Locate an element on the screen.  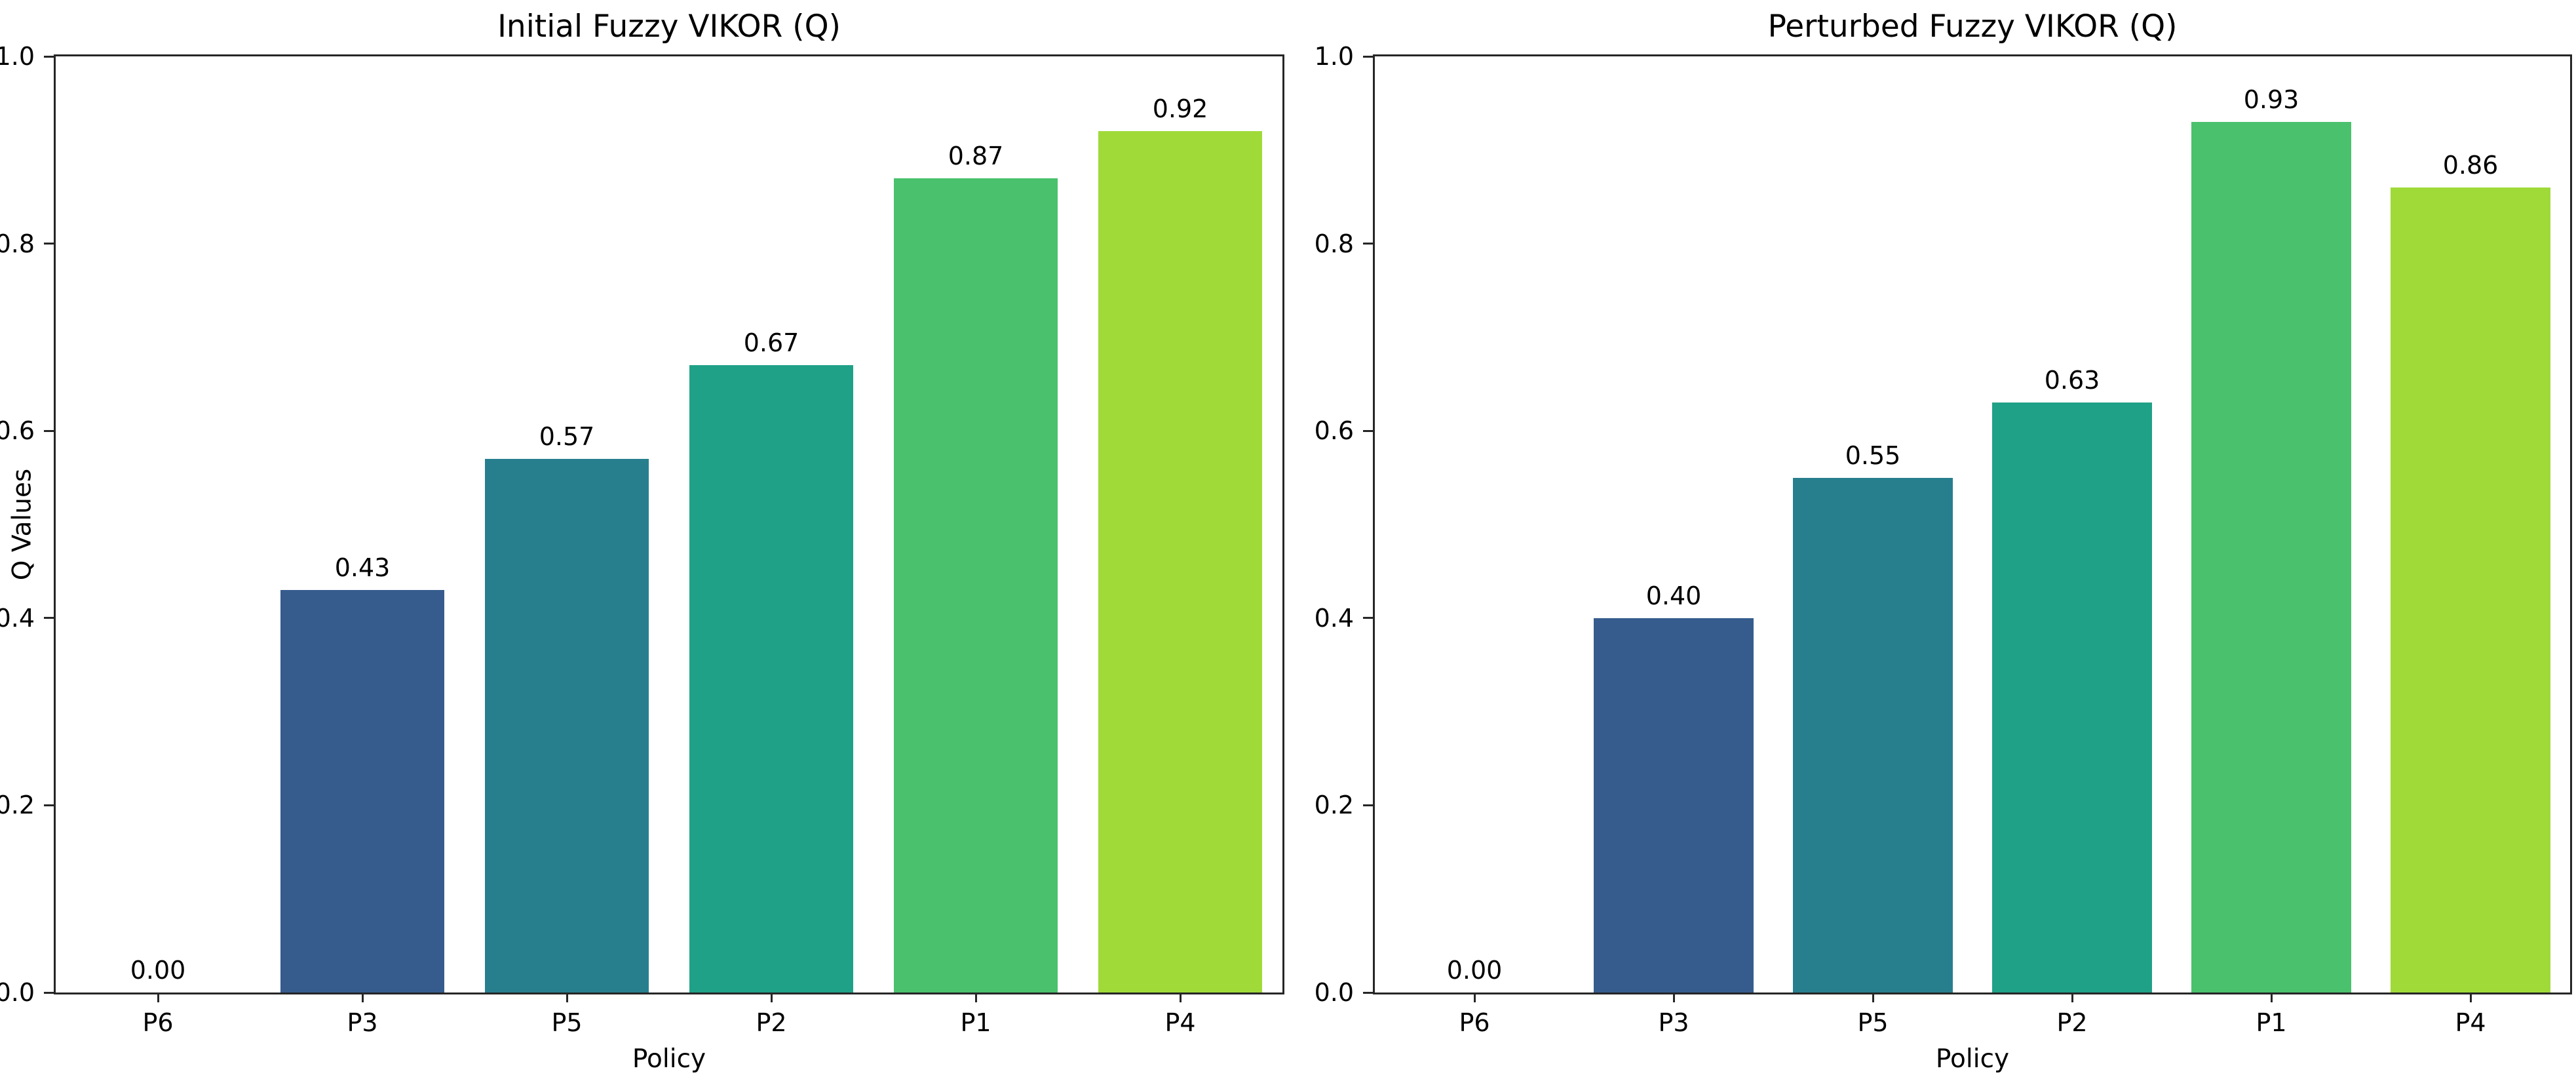
bar-value-label: 0.86 is located at coordinates (2470, 165).